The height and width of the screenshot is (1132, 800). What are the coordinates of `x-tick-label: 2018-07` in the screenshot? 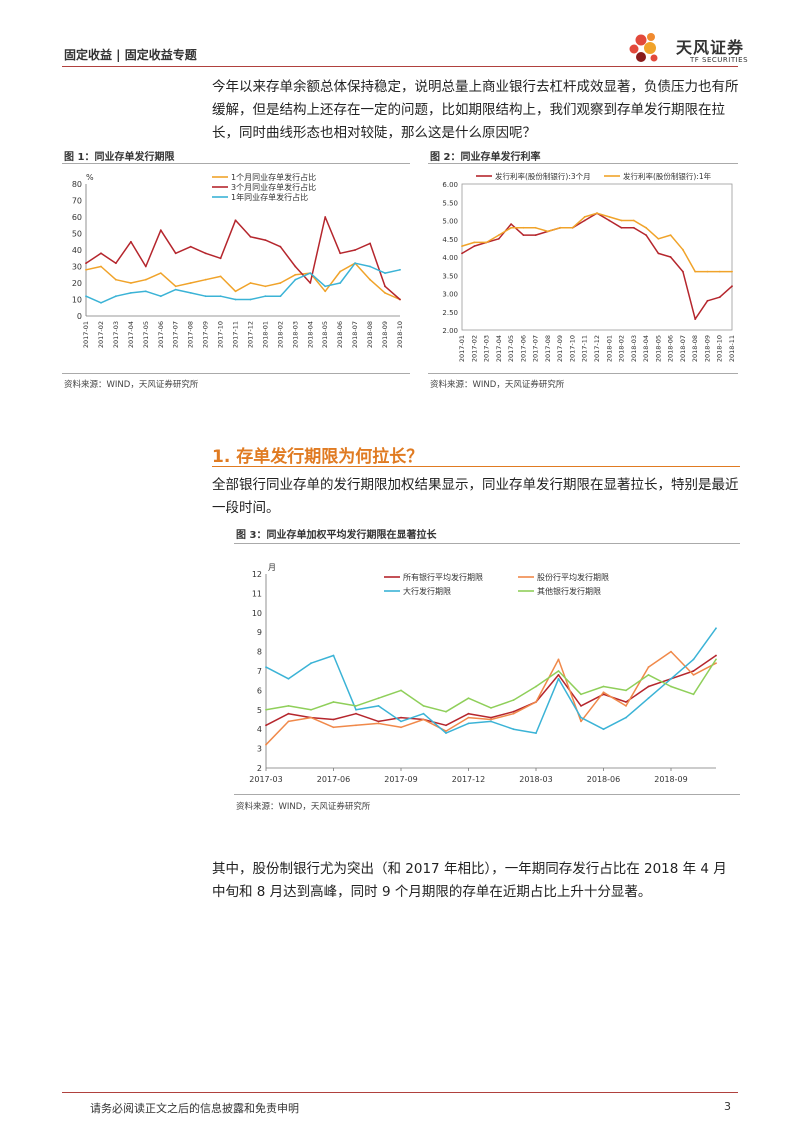 It's located at (355, 334).